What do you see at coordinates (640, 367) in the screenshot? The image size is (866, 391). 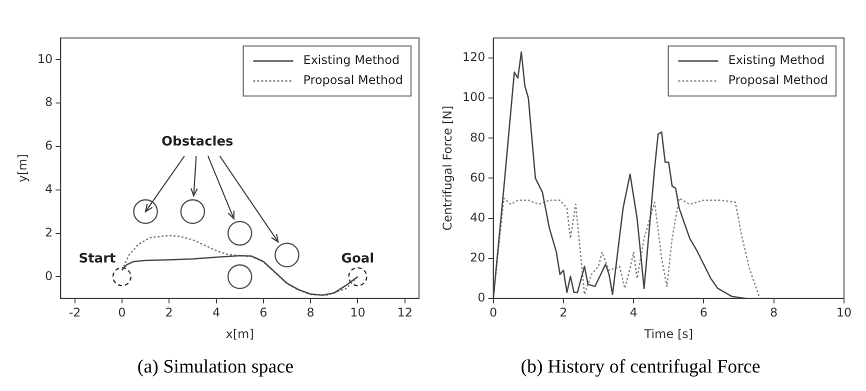 I see `text: (b) History of centrifugal Force` at bounding box center [640, 367].